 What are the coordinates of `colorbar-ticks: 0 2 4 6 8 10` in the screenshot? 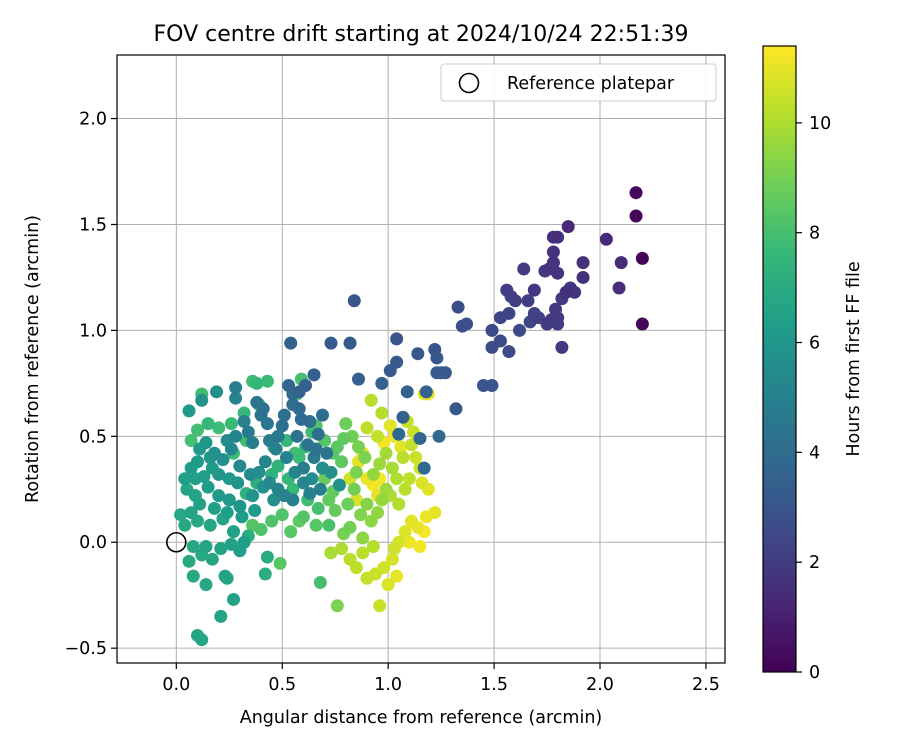 It's located at (813, 398).